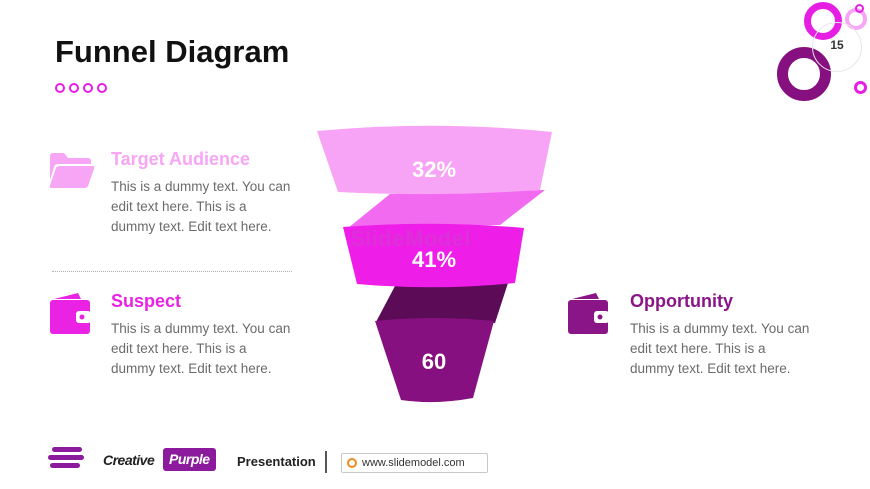 The width and height of the screenshot is (870, 489). I want to click on suspect-title: Suspect, so click(146, 301).